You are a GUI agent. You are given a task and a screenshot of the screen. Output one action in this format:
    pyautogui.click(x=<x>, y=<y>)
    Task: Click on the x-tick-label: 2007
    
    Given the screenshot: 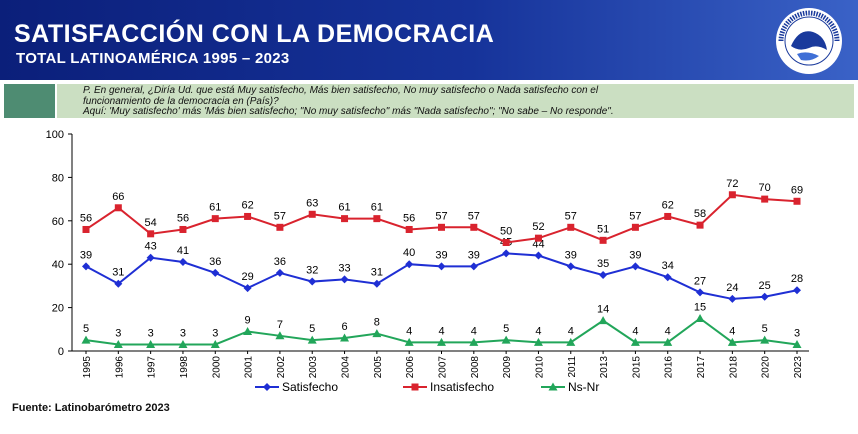 What is the action you would take?
    pyautogui.click(x=443, y=367)
    